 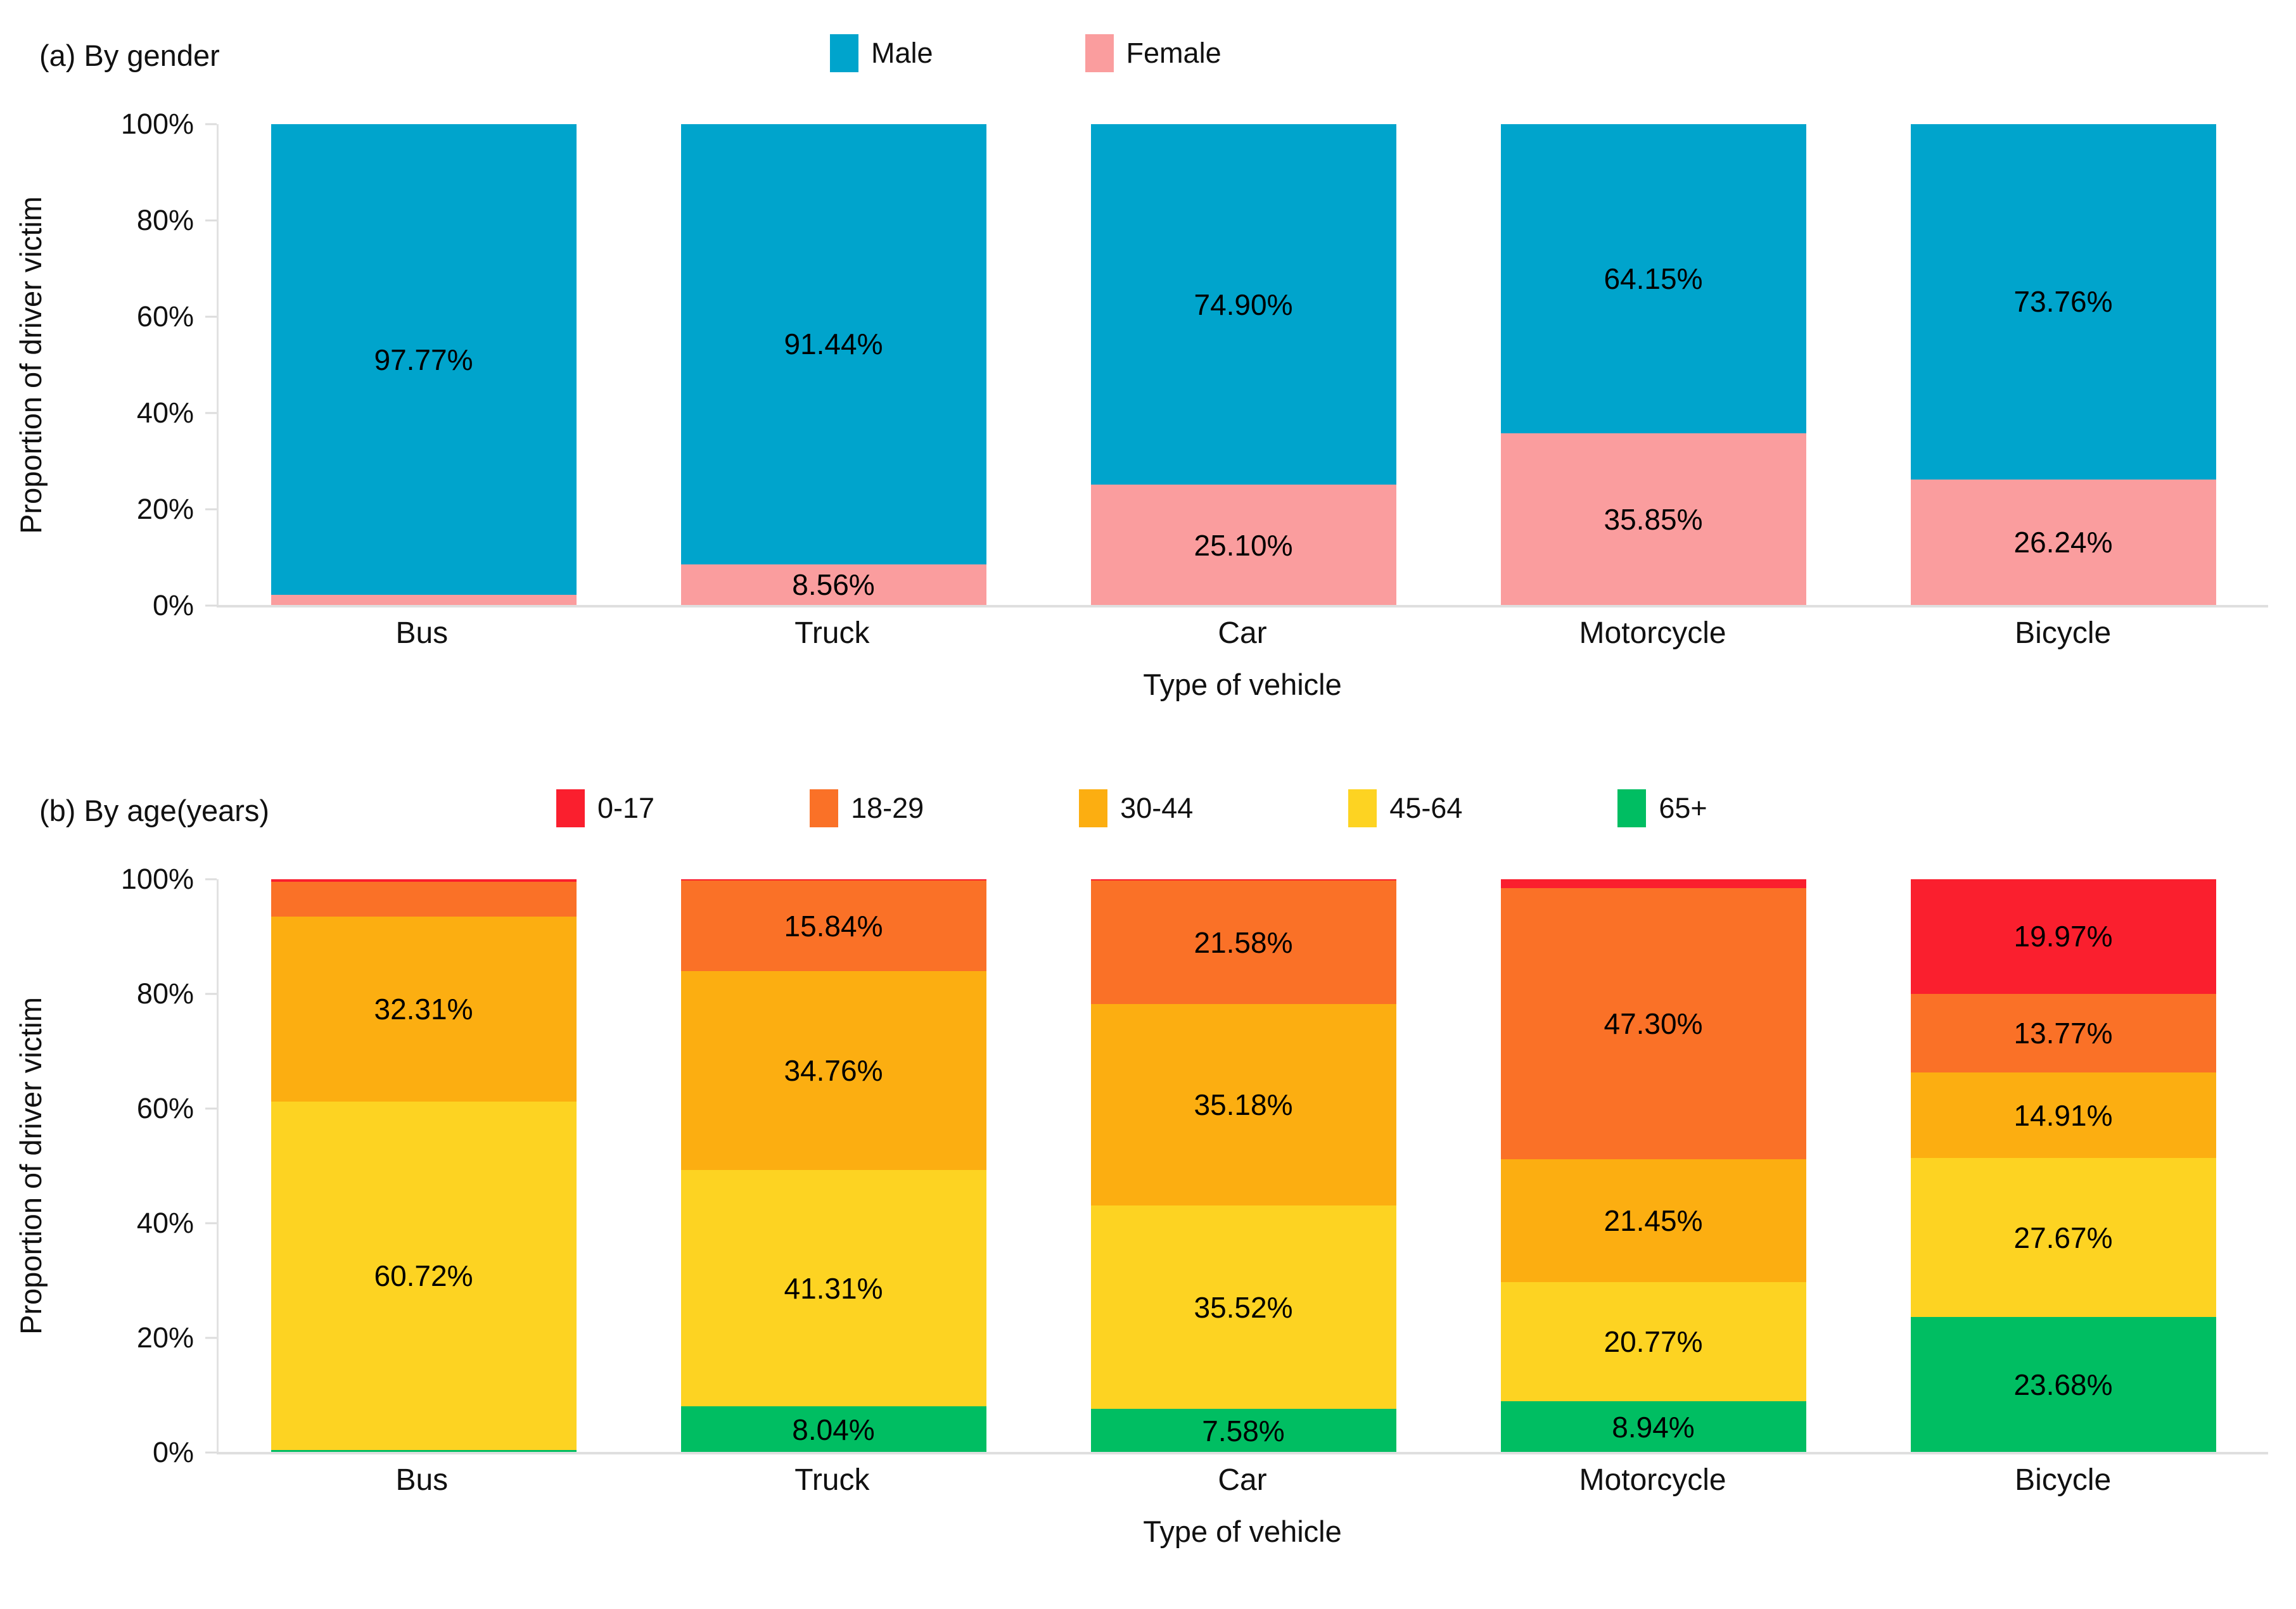 I want to click on bar-column: 91.44% 8.56%, so click(x=833, y=365).